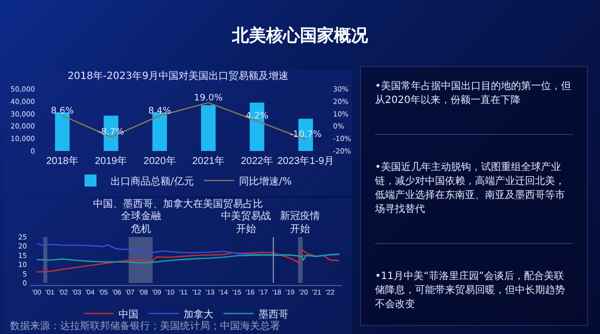 The image size is (600, 334). Describe the element at coordinates (257, 161) in the screenshot. I see `x-tick-label: 2022年` at that location.